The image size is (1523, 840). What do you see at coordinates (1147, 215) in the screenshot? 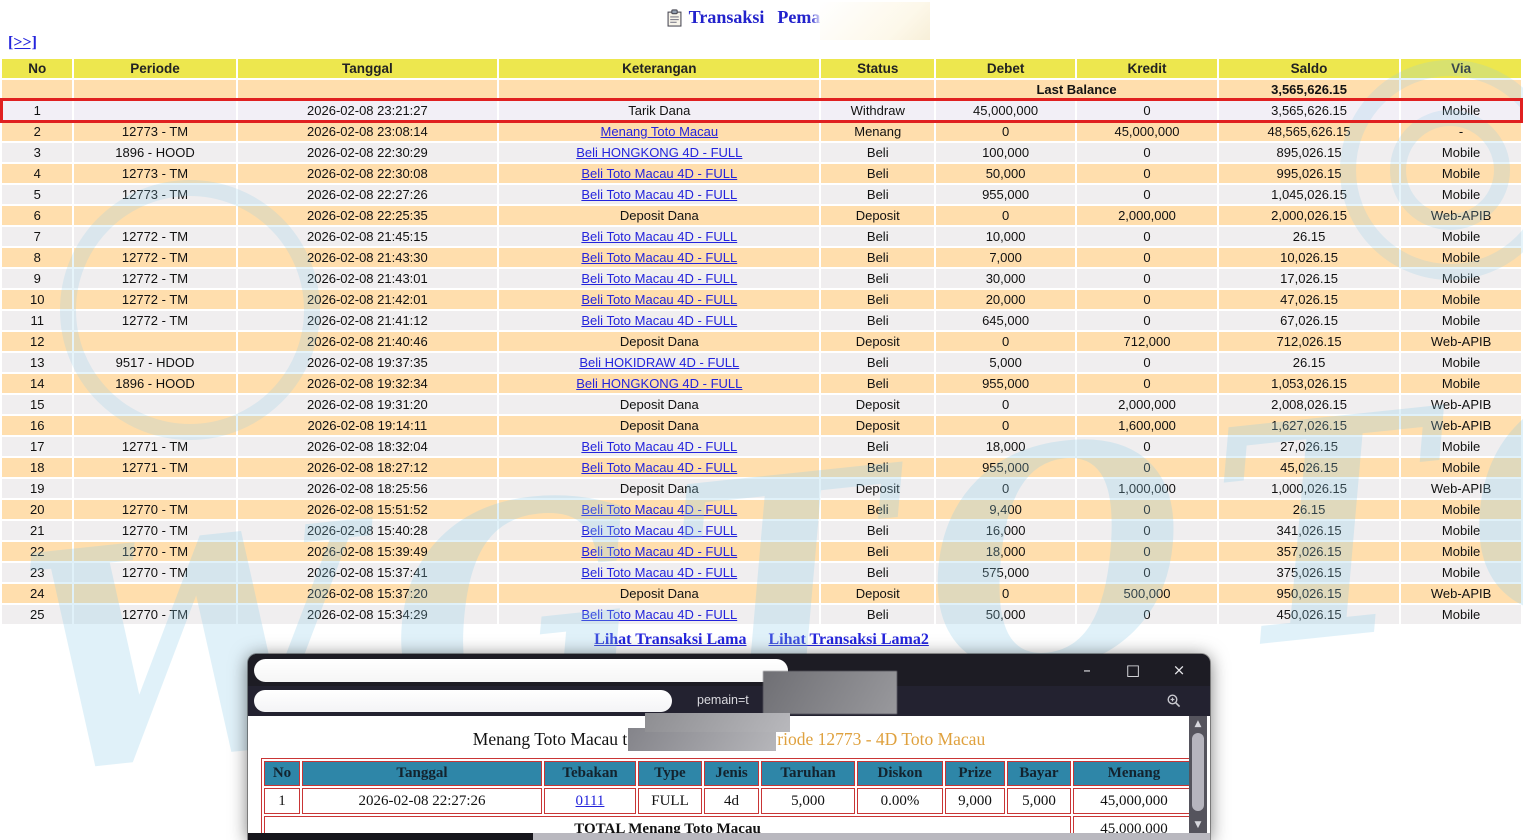
I see `cell-kredit: 2,000,000` at bounding box center [1147, 215].